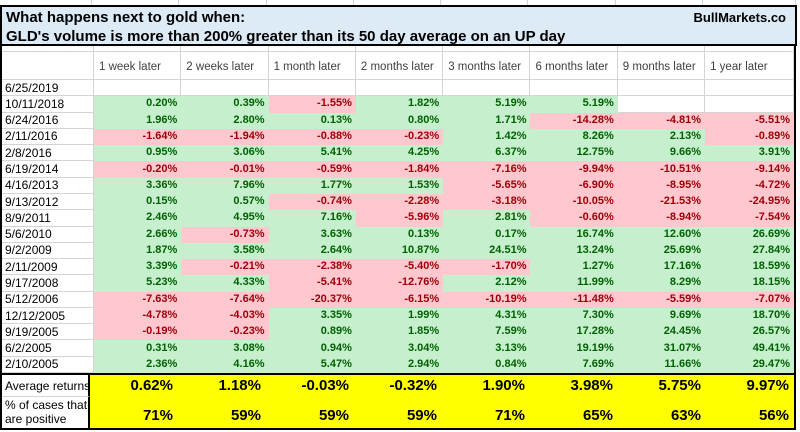 This screenshot has width=800, height=432. I want to click on value-cell: 1.42%, so click(487, 137).